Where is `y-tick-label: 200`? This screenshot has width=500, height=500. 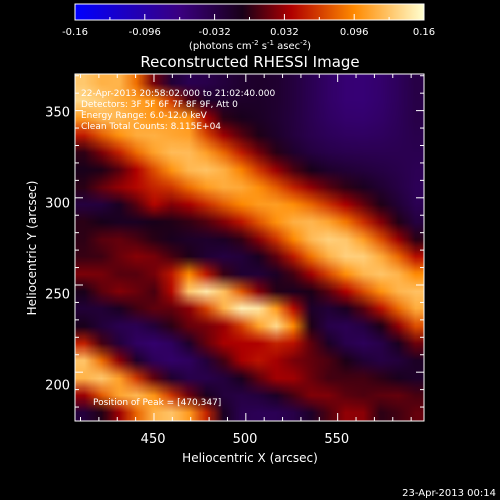 y-tick-label: 200 is located at coordinates (57, 386).